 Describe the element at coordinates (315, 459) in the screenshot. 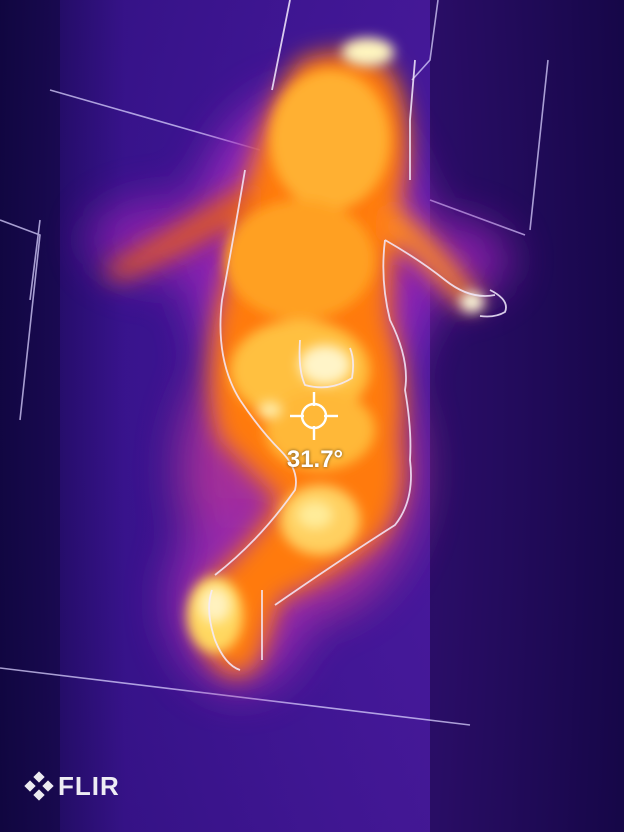

I see `spot-temperature-readout: 31.7°` at that location.